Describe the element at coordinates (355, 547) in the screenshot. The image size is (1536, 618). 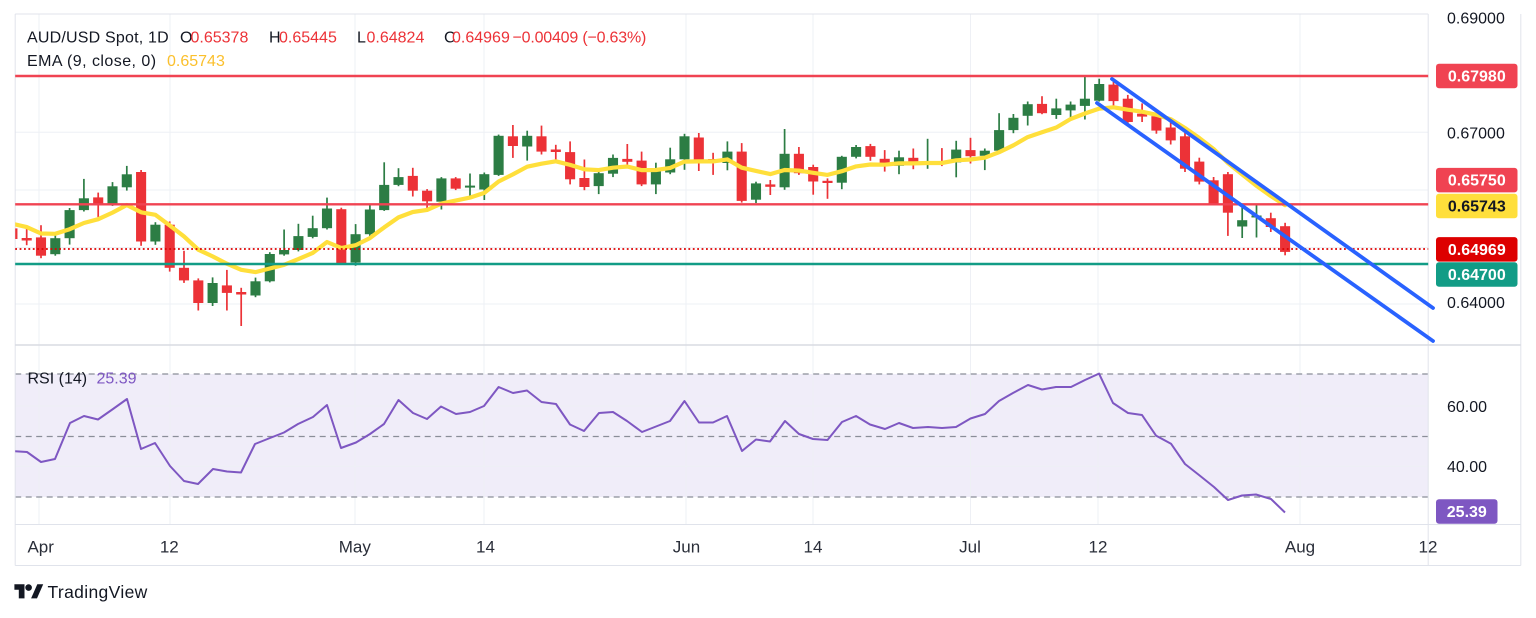
I see `svg-text: May` at that location.